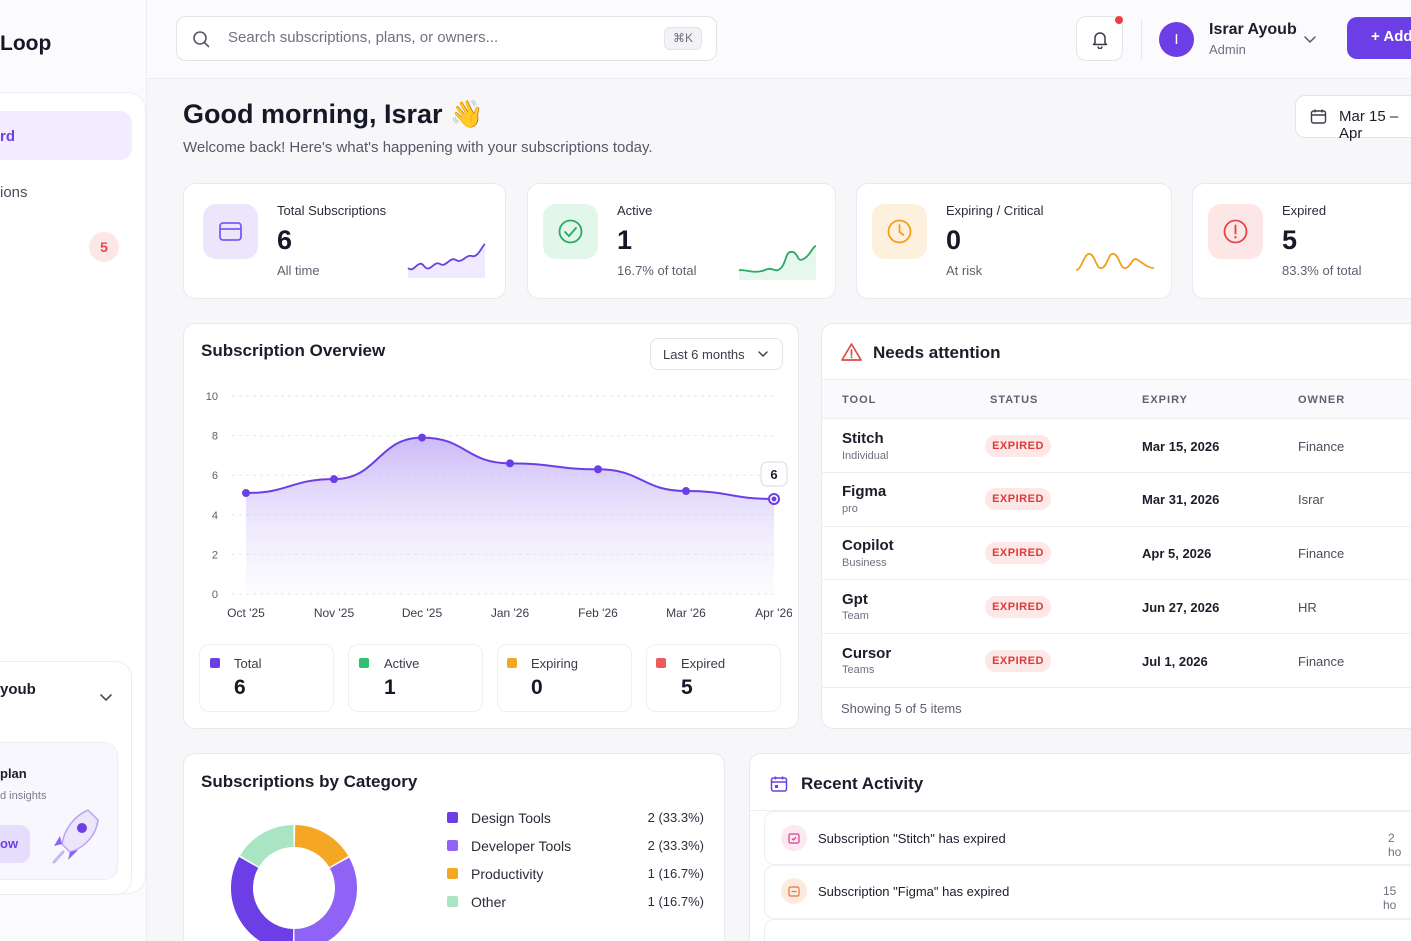 The image size is (1411, 941). What do you see at coordinates (901, 708) in the screenshot?
I see `table-footer-count: Showing 5 of 5 items` at bounding box center [901, 708].